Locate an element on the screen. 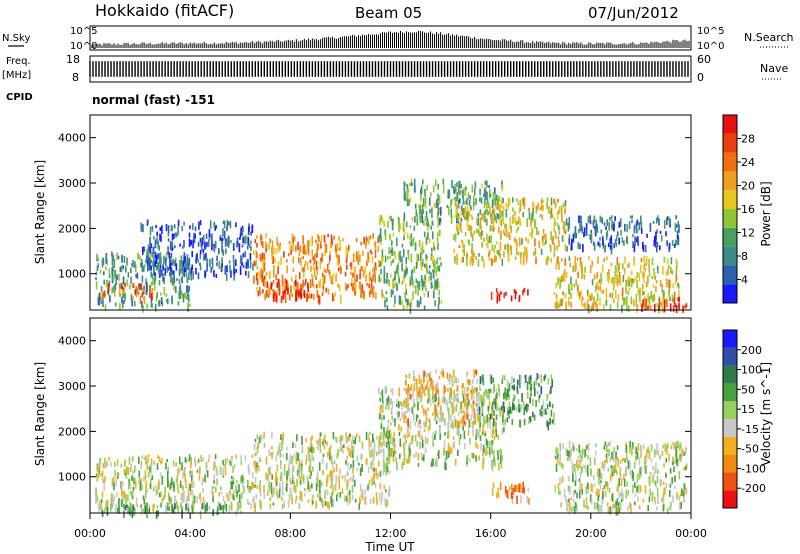  freq-ytick-bottom: 8 is located at coordinates (75, 77).